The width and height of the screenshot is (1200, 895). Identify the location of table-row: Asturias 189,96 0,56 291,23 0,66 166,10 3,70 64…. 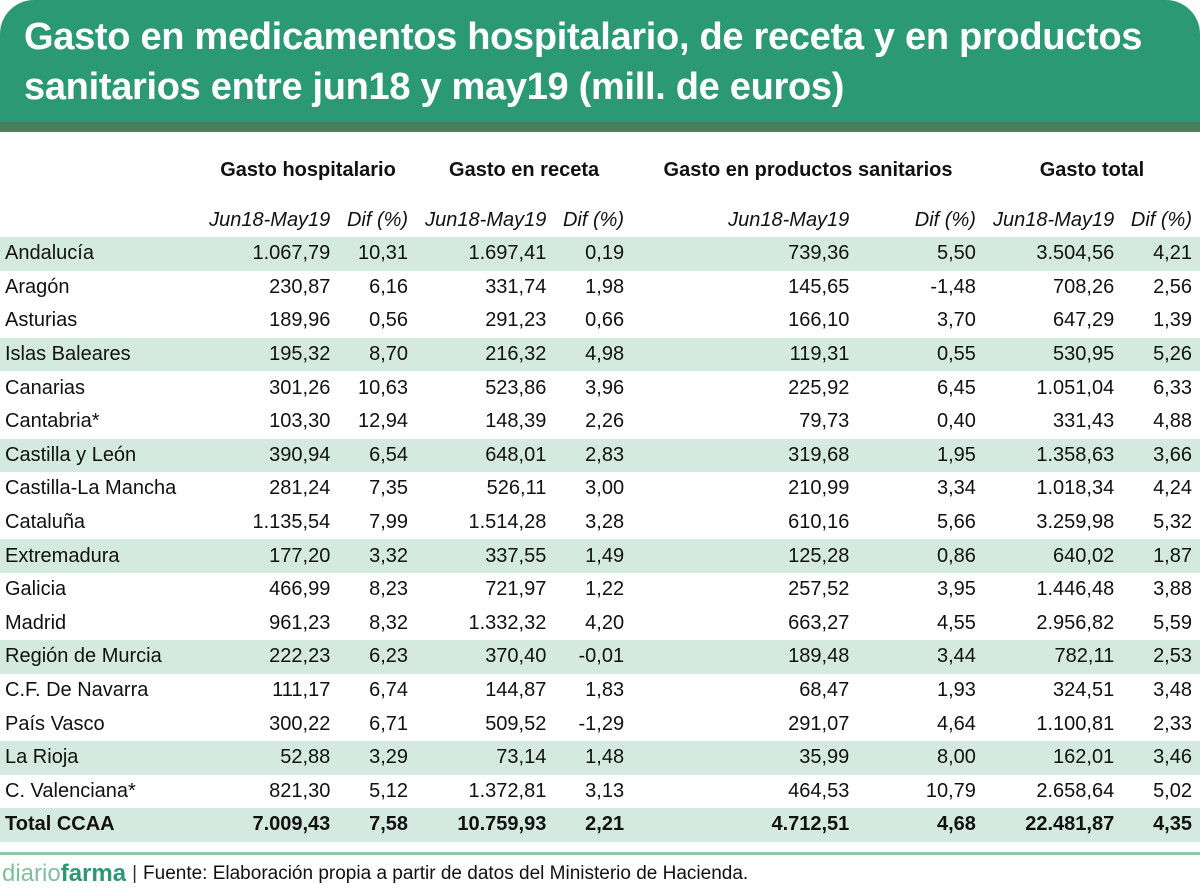
(600, 321).